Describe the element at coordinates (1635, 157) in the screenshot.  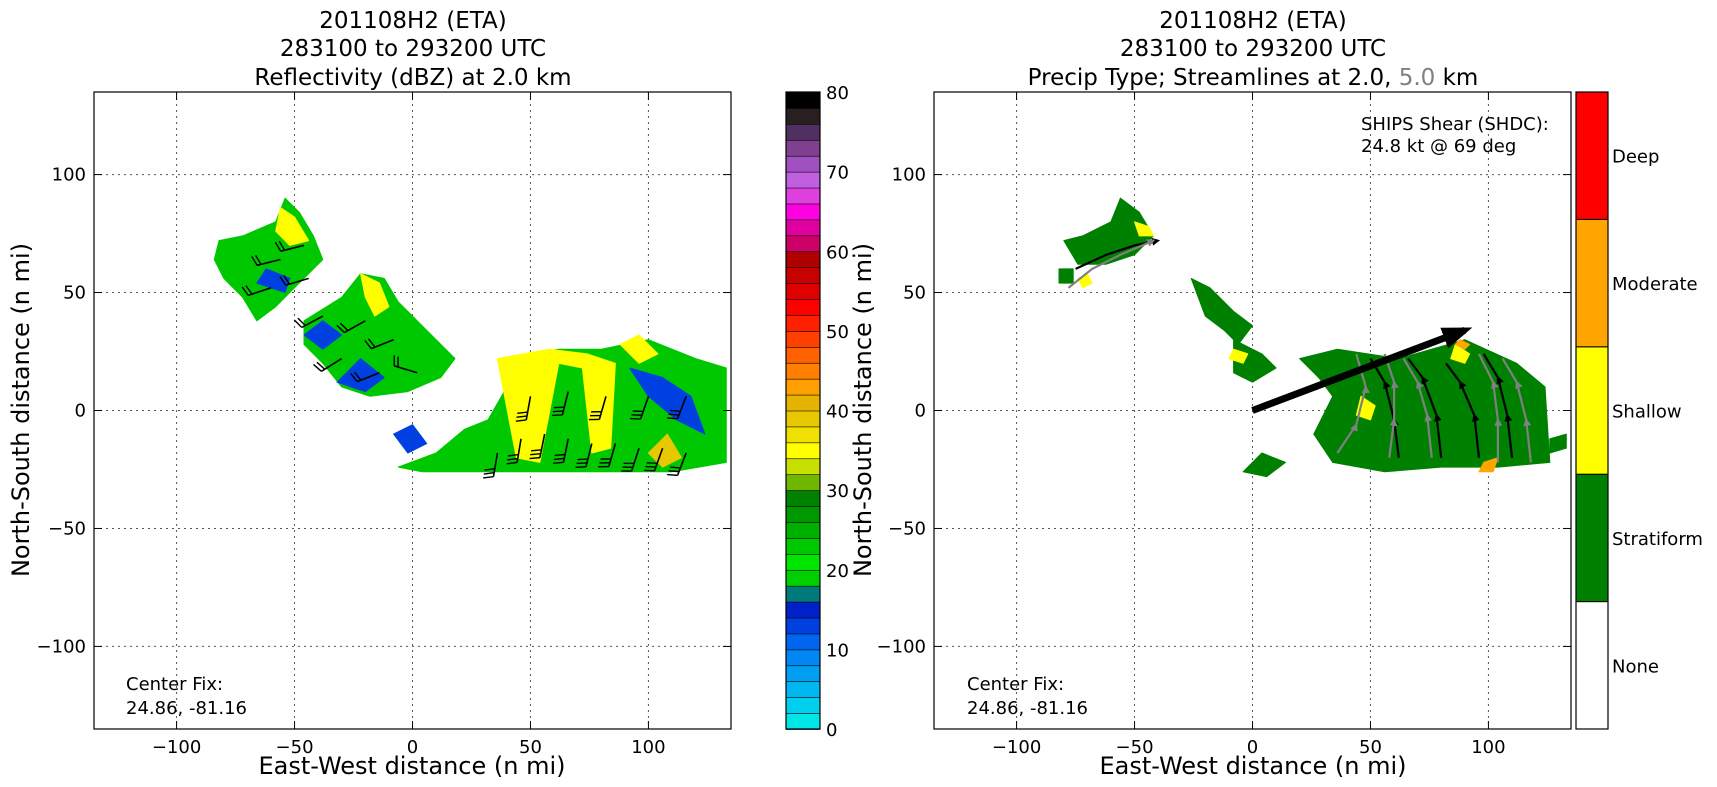
I see `colorbar-category-label: Deep` at that location.